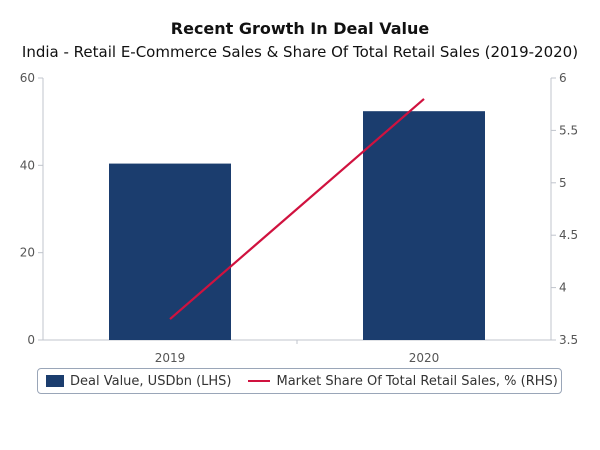  What do you see at coordinates (27, 78) in the screenshot?
I see `left-axis-tick-label: 60` at bounding box center [27, 78].